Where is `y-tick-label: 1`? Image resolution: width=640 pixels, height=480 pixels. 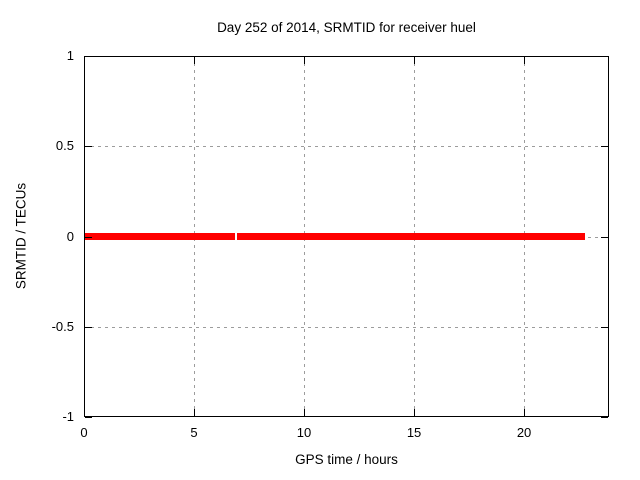 y-tick-label: 1 is located at coordinates (70, 55).